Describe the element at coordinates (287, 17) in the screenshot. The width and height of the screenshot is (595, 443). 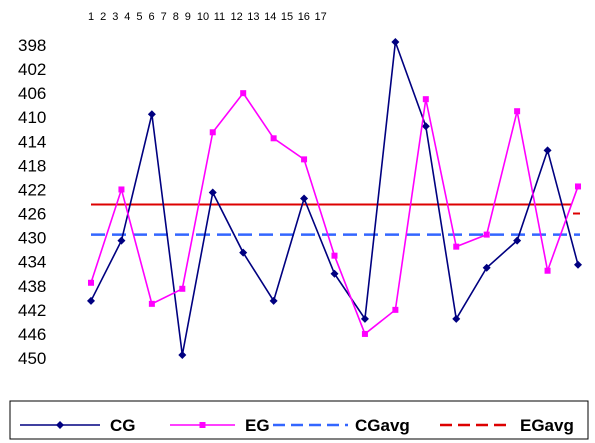
I see `x-tick-label: 15` at that location.